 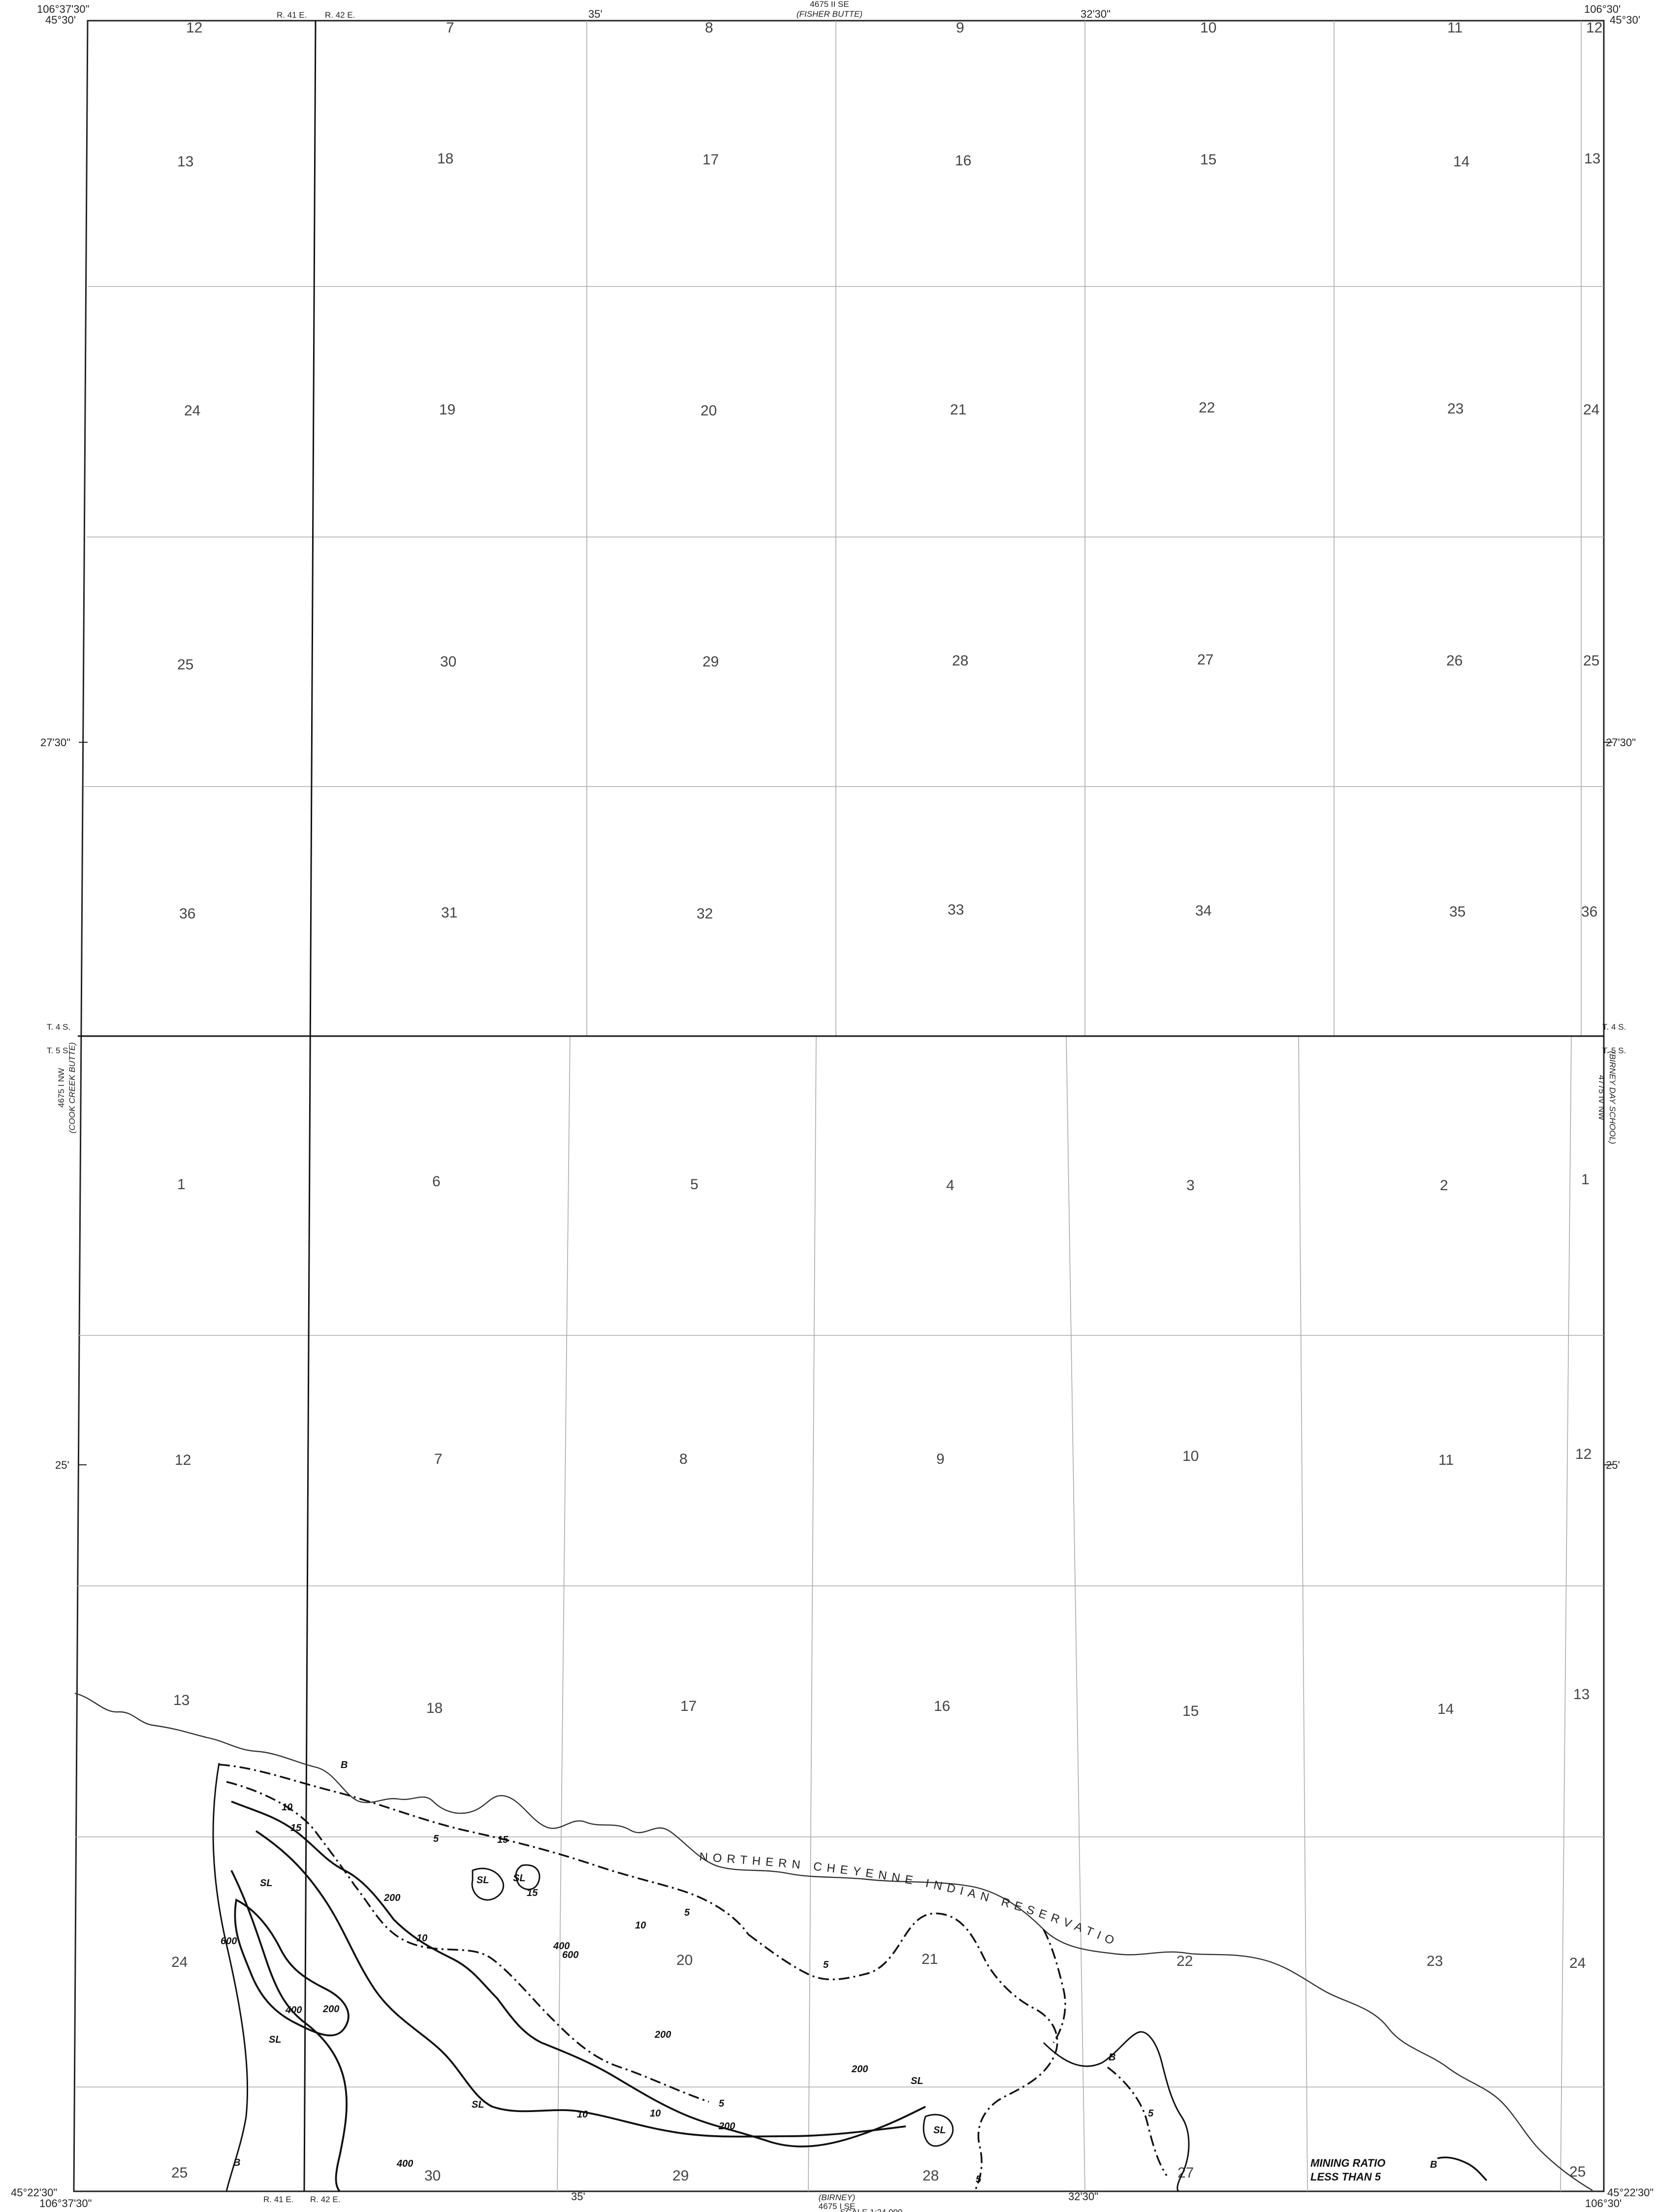 I want to click on section-number: 3, so click(x=1190, y=1186).